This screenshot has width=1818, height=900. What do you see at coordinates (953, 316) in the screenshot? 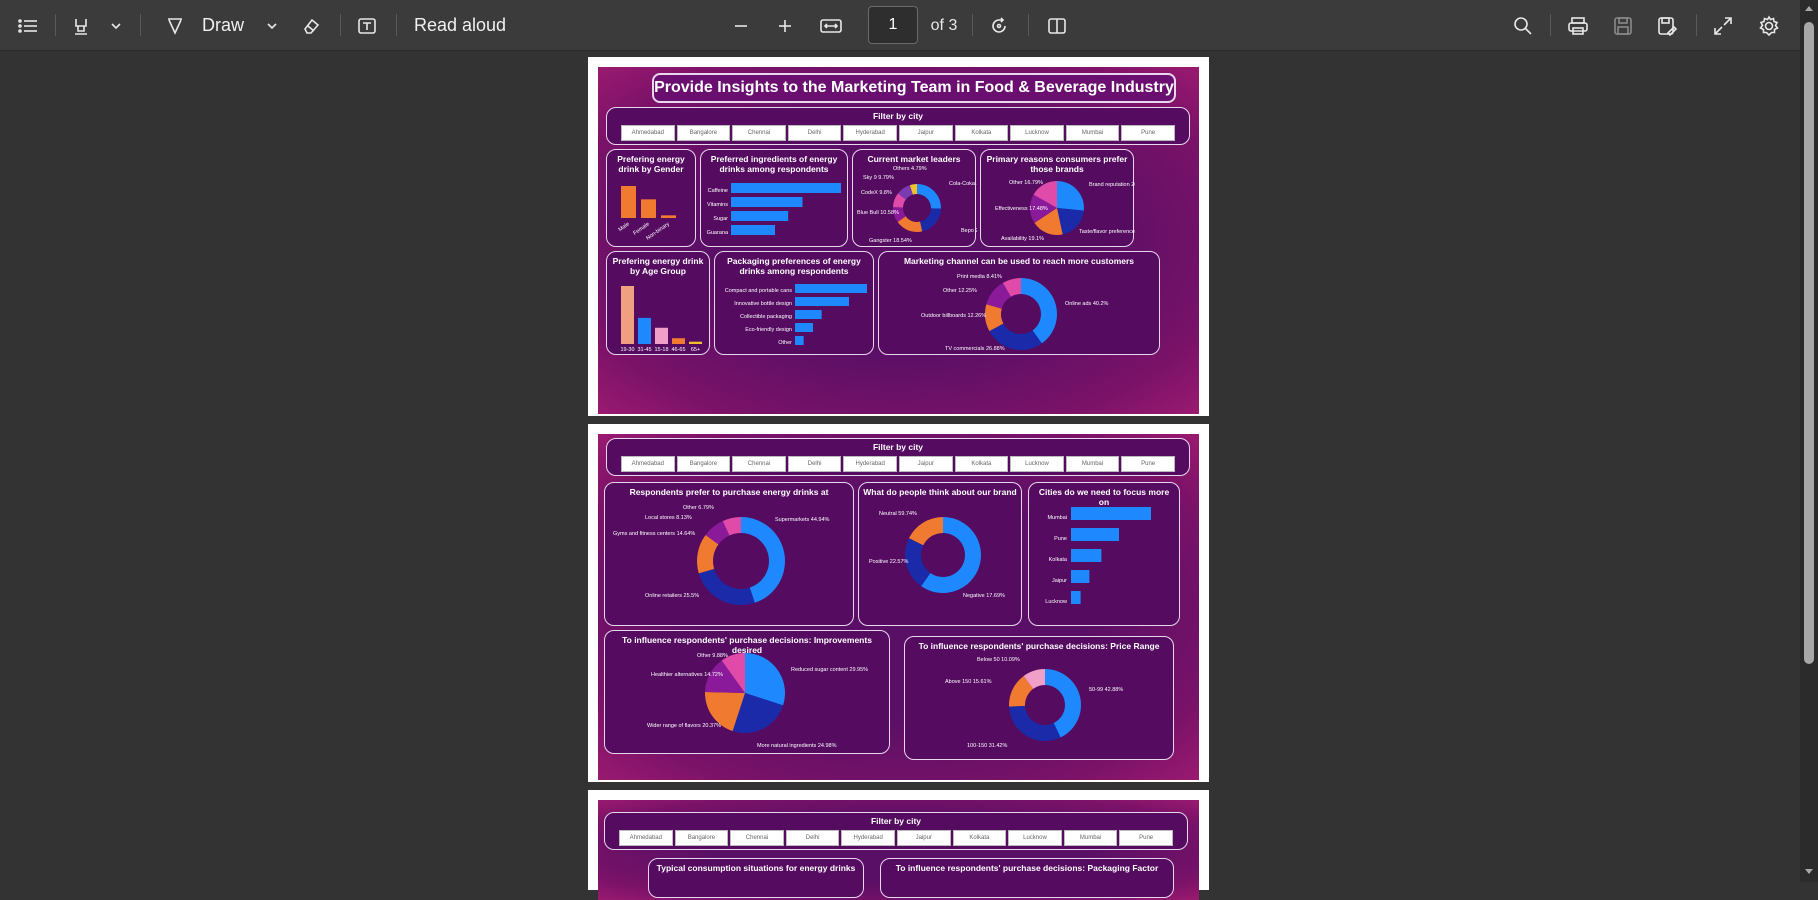
I see `slice-label: Outdoor billboards 12.26%` at bounding box center [953, 316].